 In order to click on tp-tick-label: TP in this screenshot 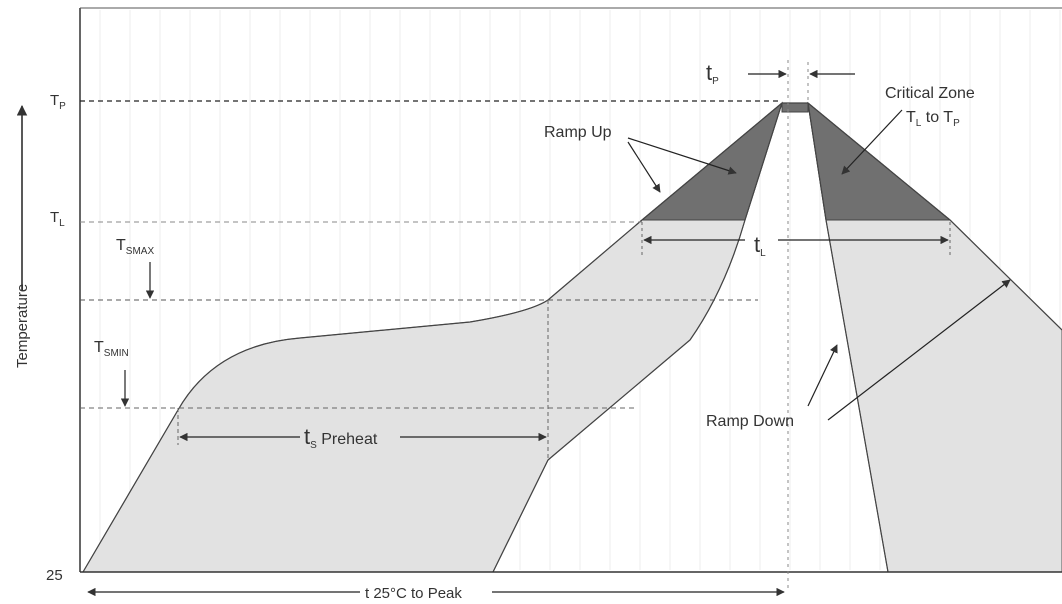, I will do `click(58, 102)`.